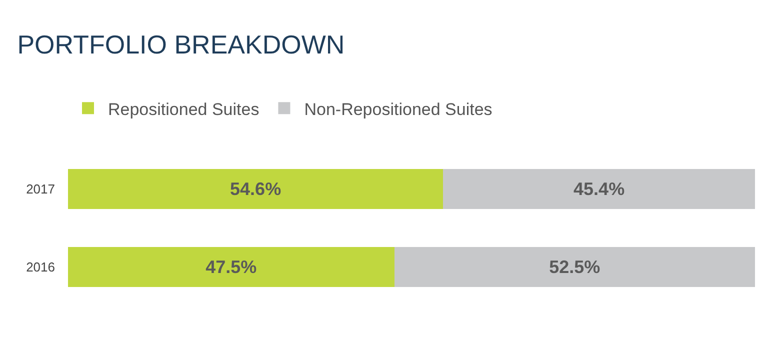  I want to click on legend-label: Non-Repositioned Suites, so click(398, 109).